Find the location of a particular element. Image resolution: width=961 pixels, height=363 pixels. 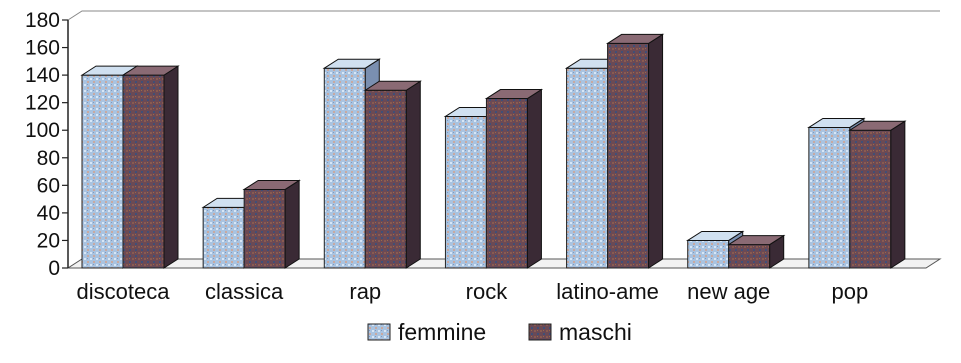

legend-label: maschi is located at coordinates (595, 332).